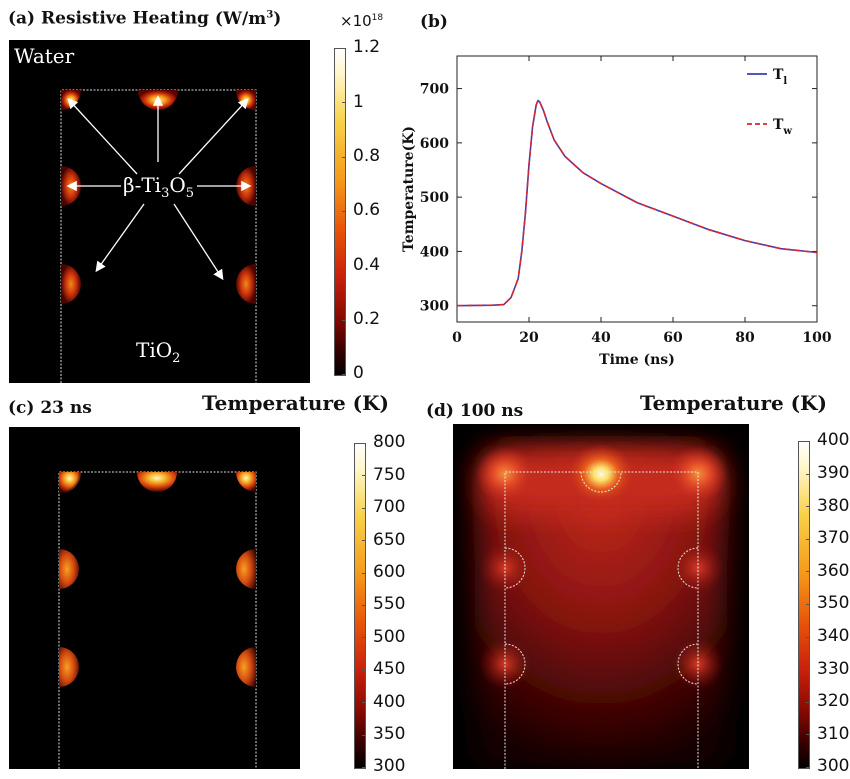 The image size is (850, 779). I want to click on colorbar-c-tick: 500, so click(389, 636).